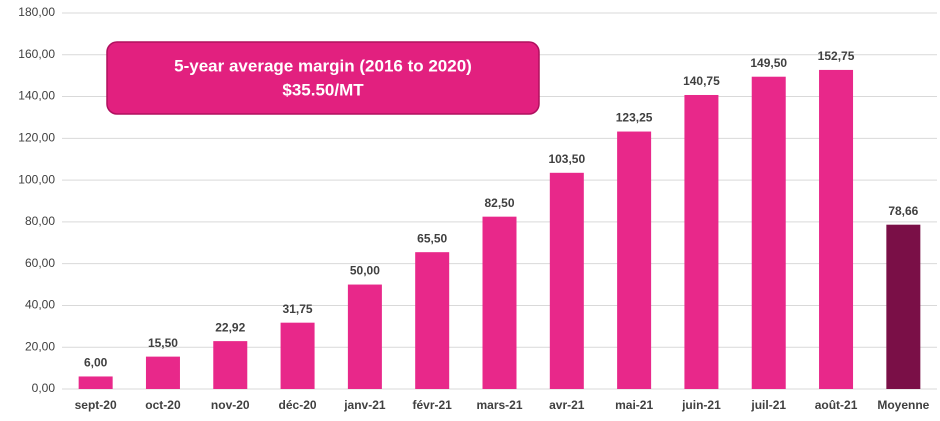  What do you see at coordinates (230, 405) in the screenshot?
I see `x-tick-label: nov-20` at bounding box center [230, 405].